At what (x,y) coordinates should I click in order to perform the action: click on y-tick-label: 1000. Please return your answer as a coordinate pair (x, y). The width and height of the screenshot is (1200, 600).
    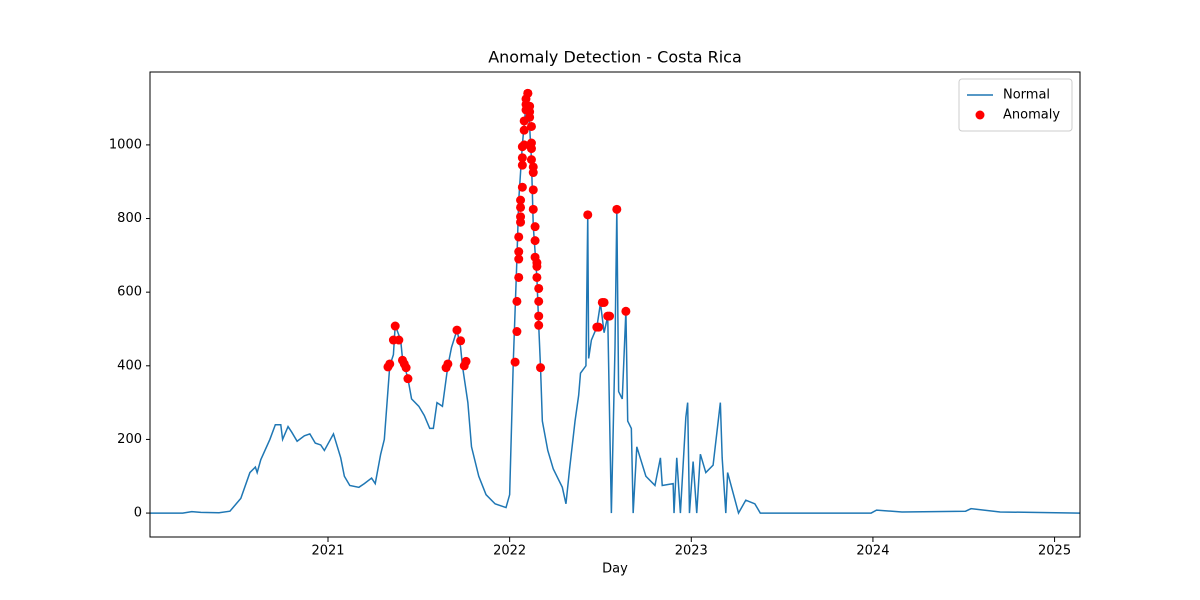
    Looking at the image, I should click on (125, 144).